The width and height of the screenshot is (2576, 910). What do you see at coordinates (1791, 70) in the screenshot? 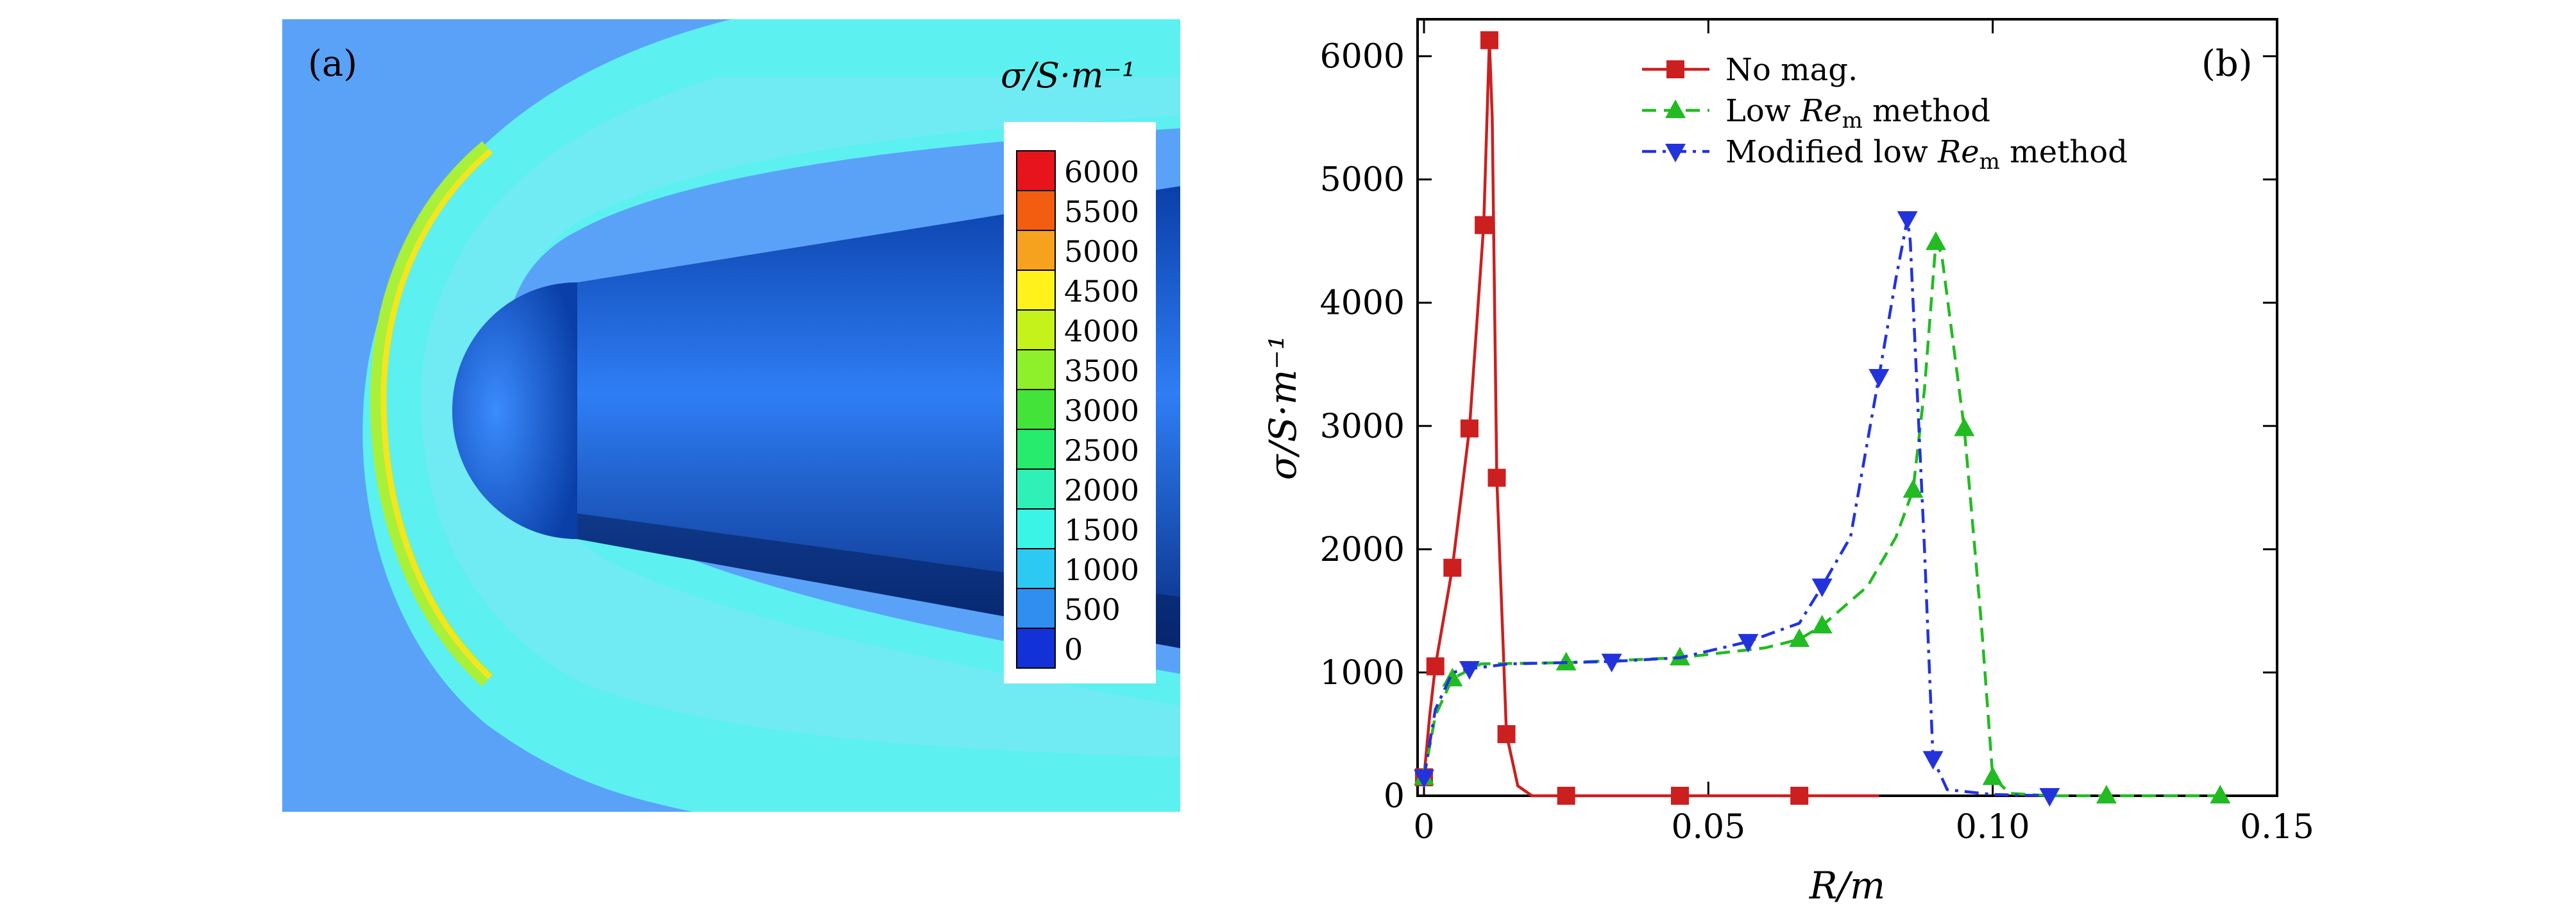
I see `legend-label: No mag.` at bounding box center [1791, 70].